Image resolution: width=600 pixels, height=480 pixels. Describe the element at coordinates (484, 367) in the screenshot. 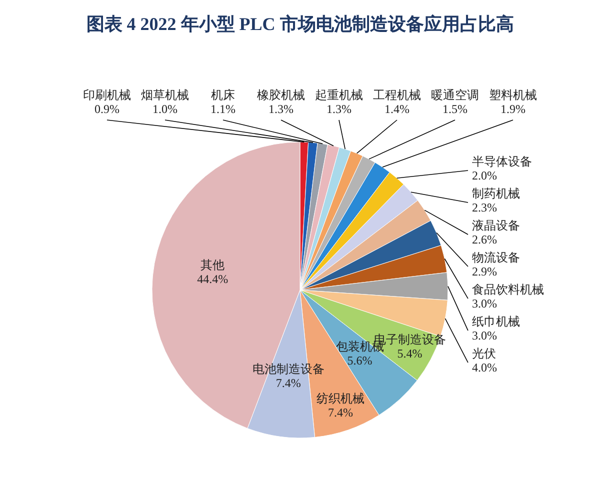

I see `data-label: 4.0%` at that location.